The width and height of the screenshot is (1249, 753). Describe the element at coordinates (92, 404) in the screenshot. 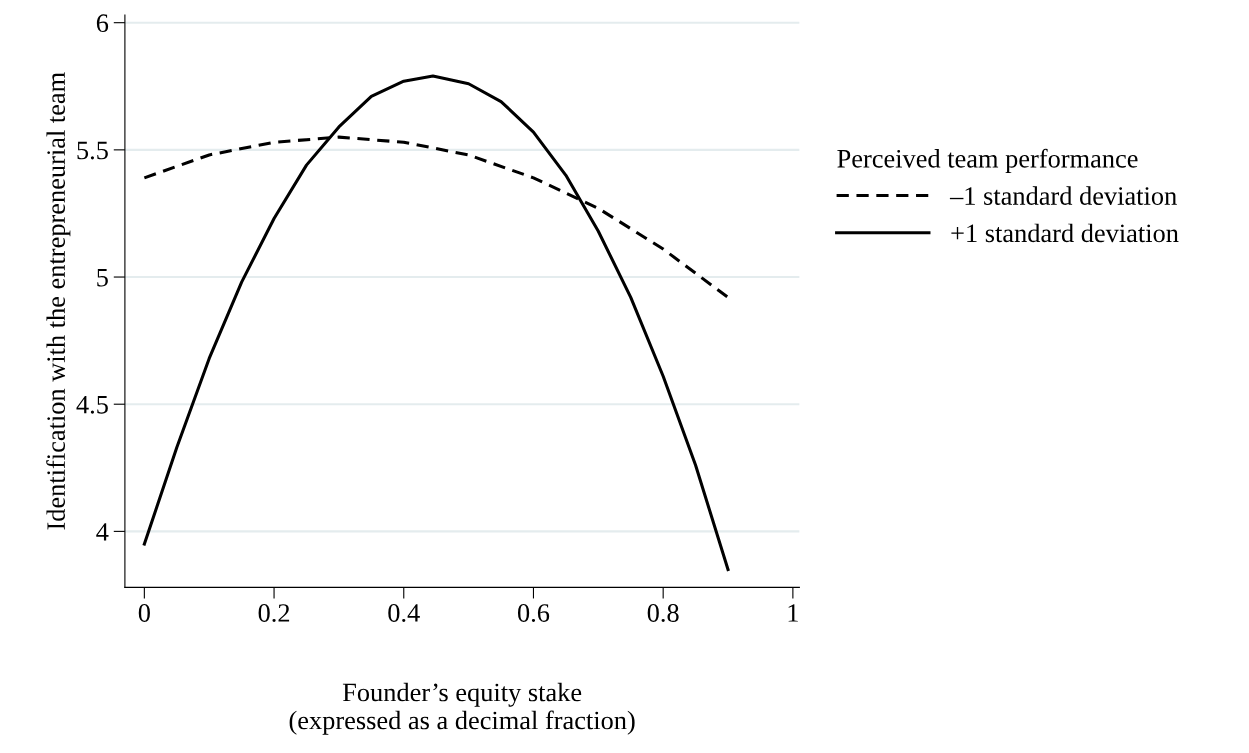

I see `y-tick-label: 4.5` at that location.